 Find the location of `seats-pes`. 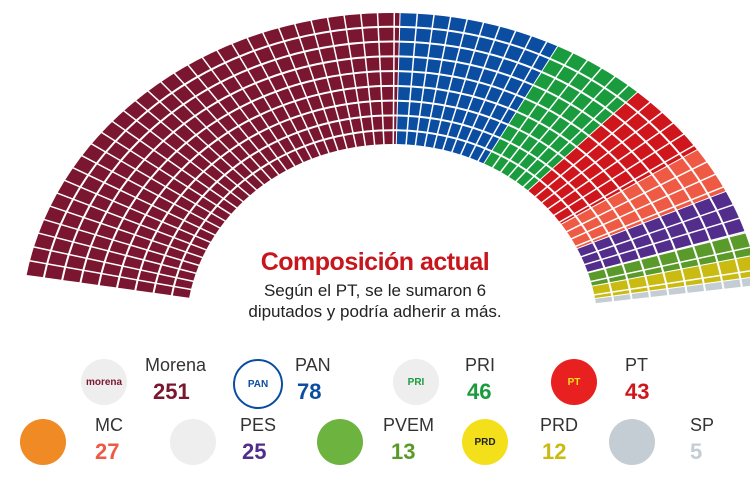

seats-pes is located at coordinates (662, 233).